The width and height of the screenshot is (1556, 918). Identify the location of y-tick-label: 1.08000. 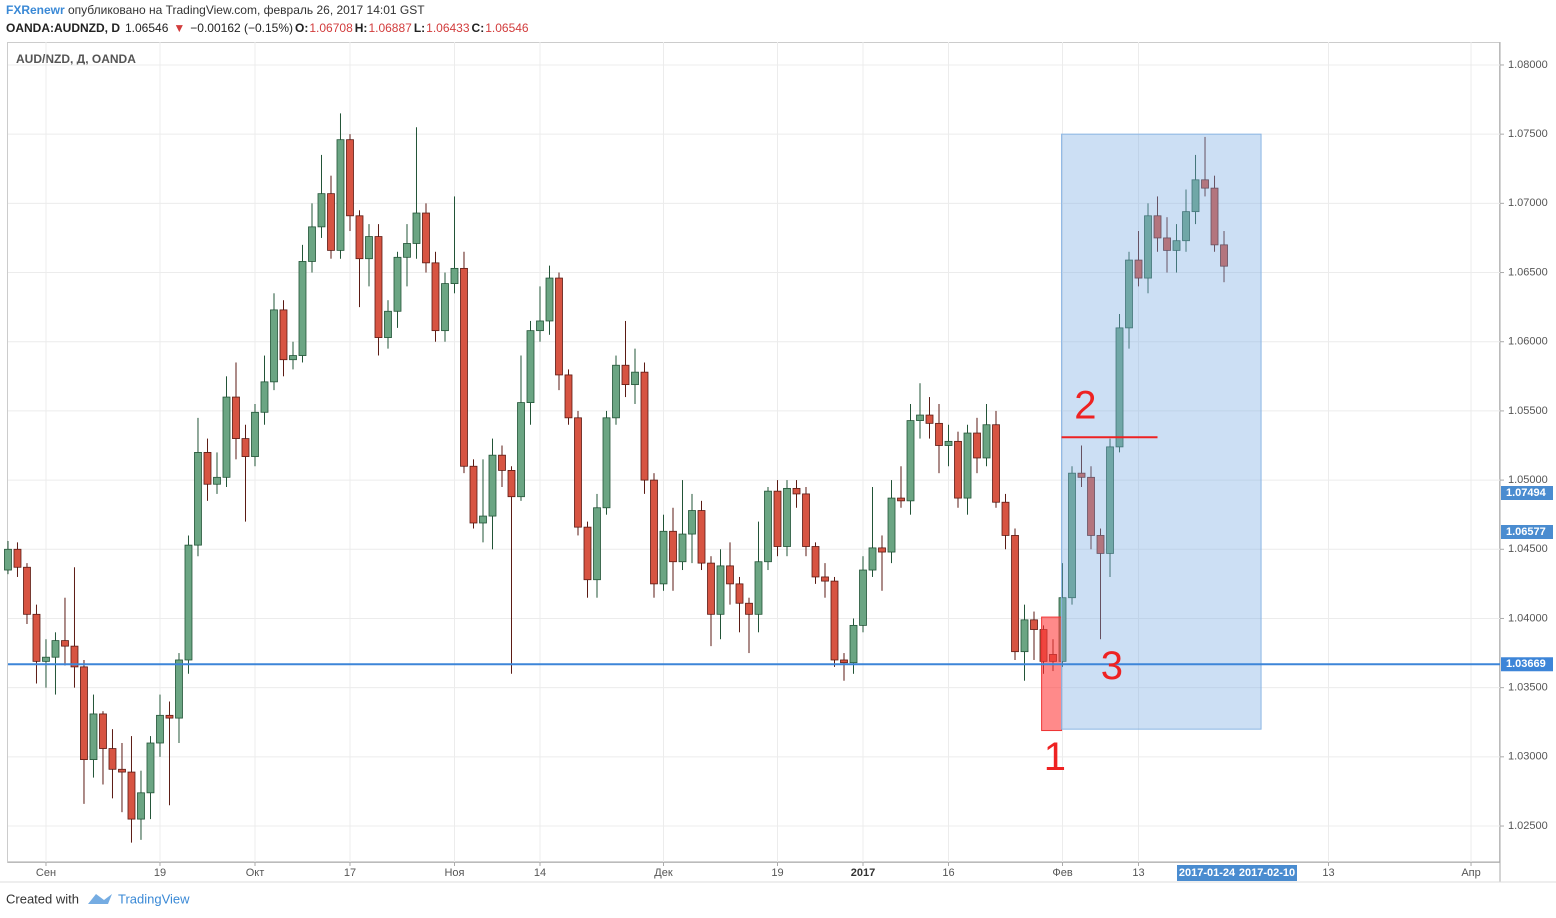
(1528, 65).